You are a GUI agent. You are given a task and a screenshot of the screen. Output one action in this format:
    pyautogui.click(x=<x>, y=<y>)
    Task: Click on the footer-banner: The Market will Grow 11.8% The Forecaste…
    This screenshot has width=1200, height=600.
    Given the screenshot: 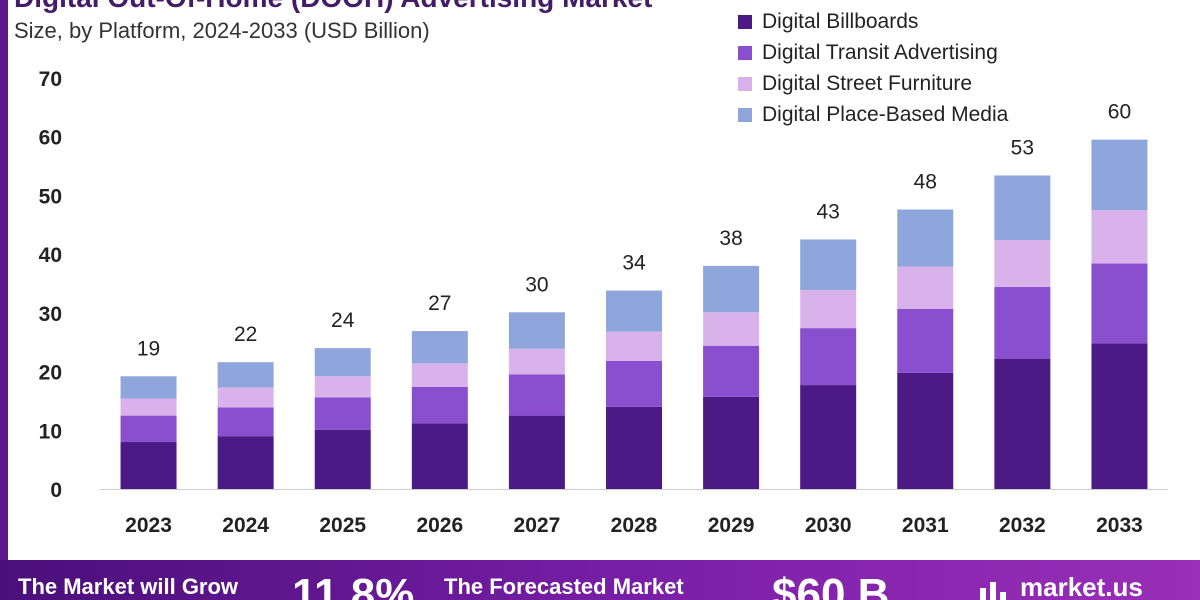 What is the action you would take?
    pyautogui.click(x=600, y=580)
    